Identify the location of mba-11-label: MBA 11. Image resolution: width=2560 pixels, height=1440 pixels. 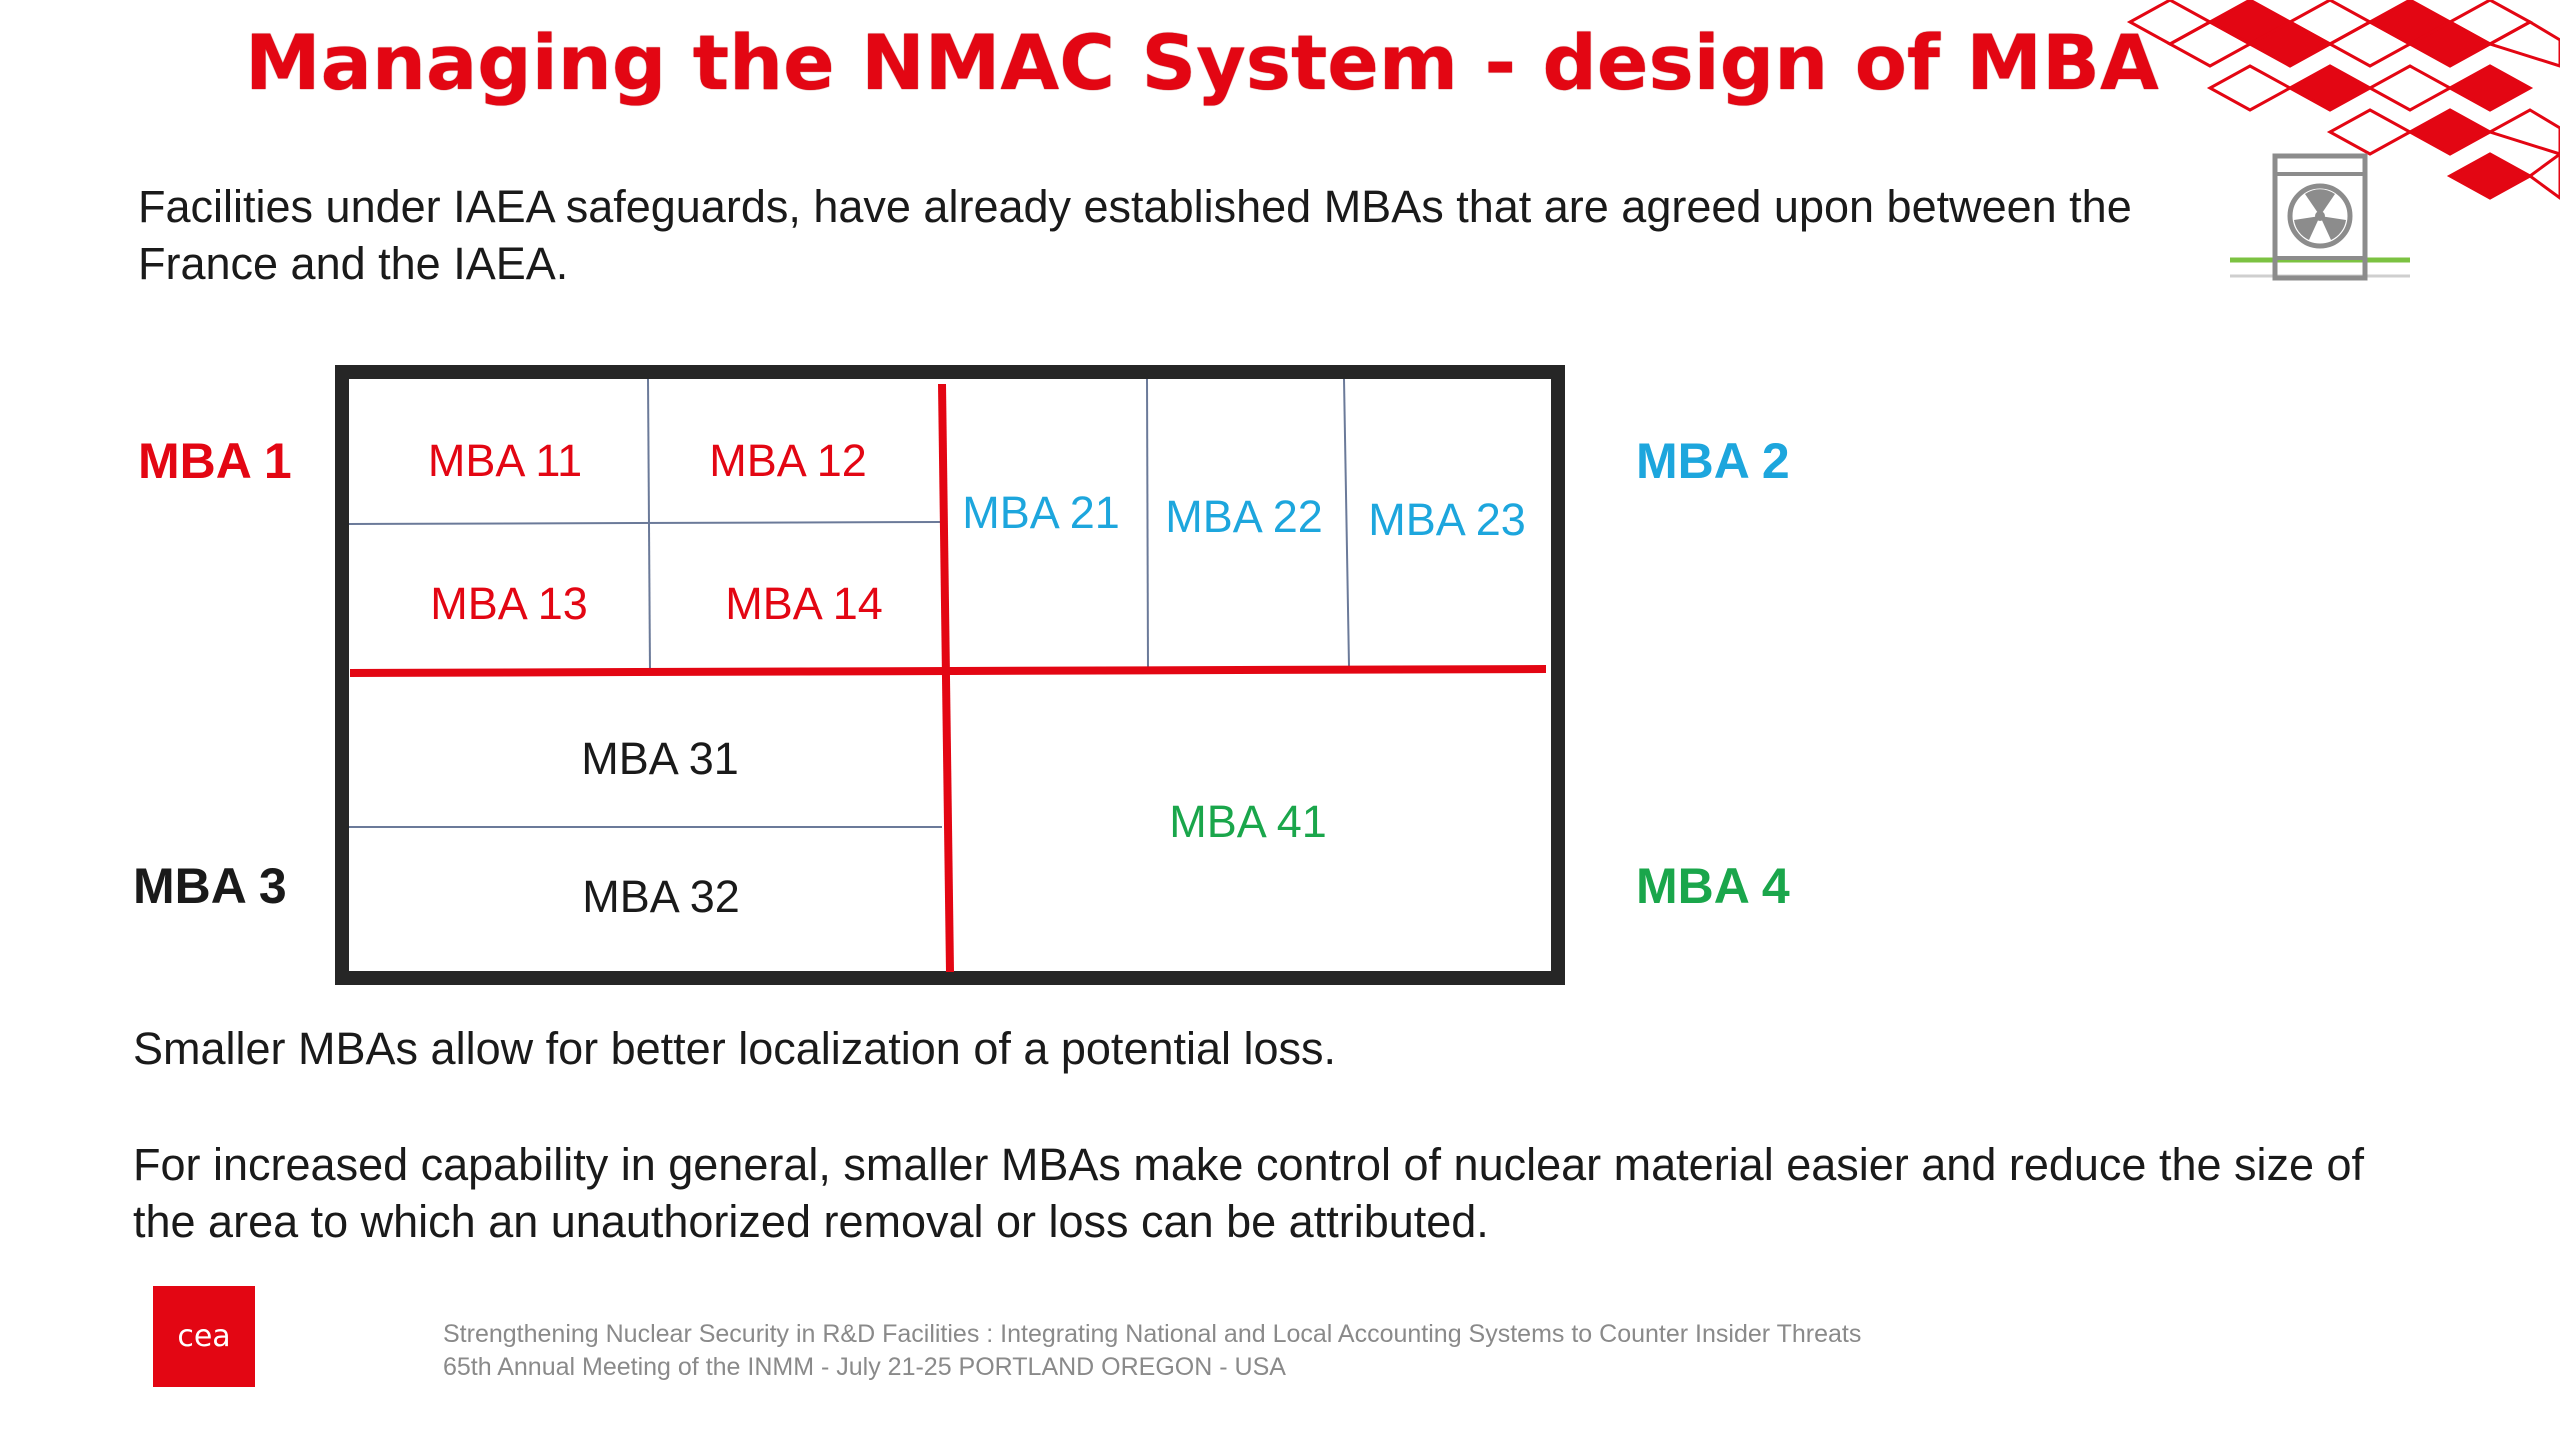
(505, 460).